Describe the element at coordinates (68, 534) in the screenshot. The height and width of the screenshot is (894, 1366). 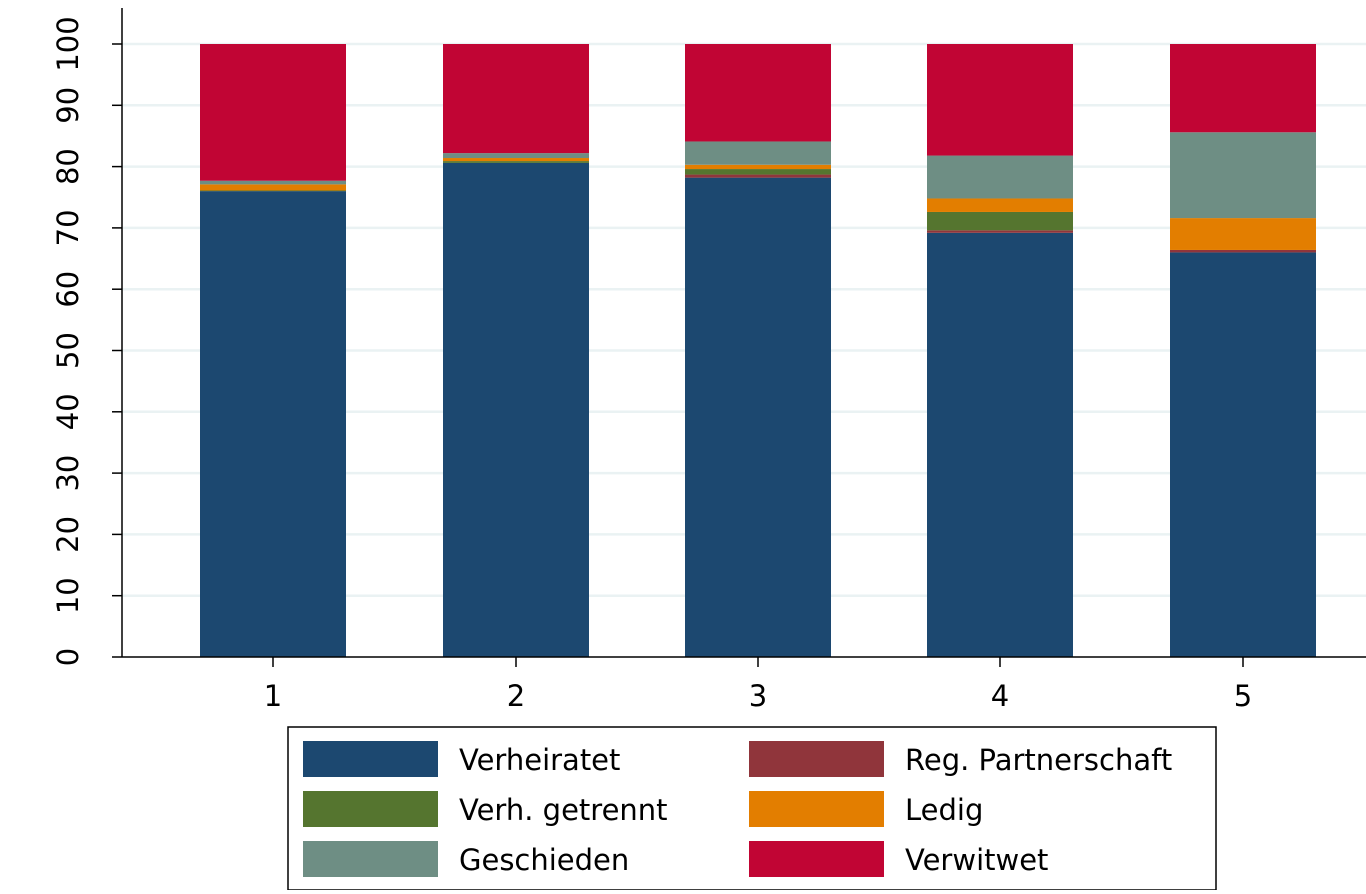
I see `y-tick-label: 20` at that location.